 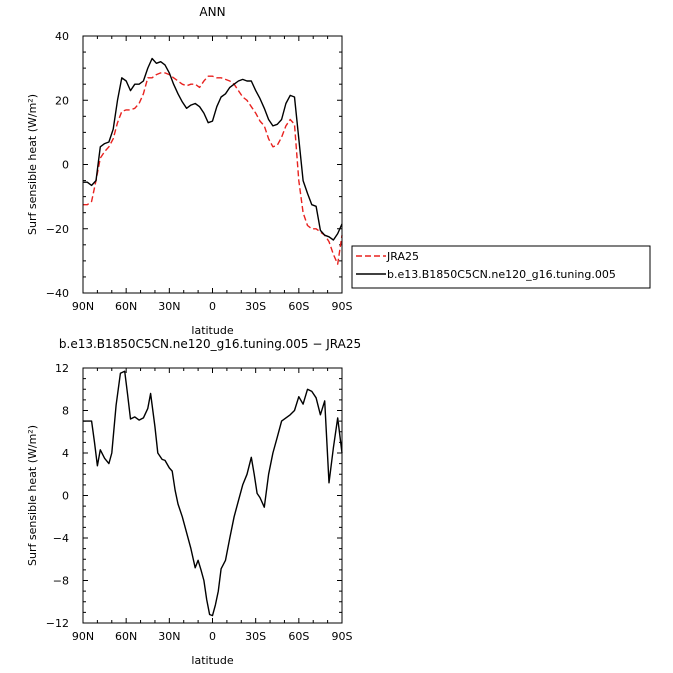 What do you see at coordinates (212, 12) in the screenshot?
I see `top-plot-title: ANN` at bounding box center [212, 12].